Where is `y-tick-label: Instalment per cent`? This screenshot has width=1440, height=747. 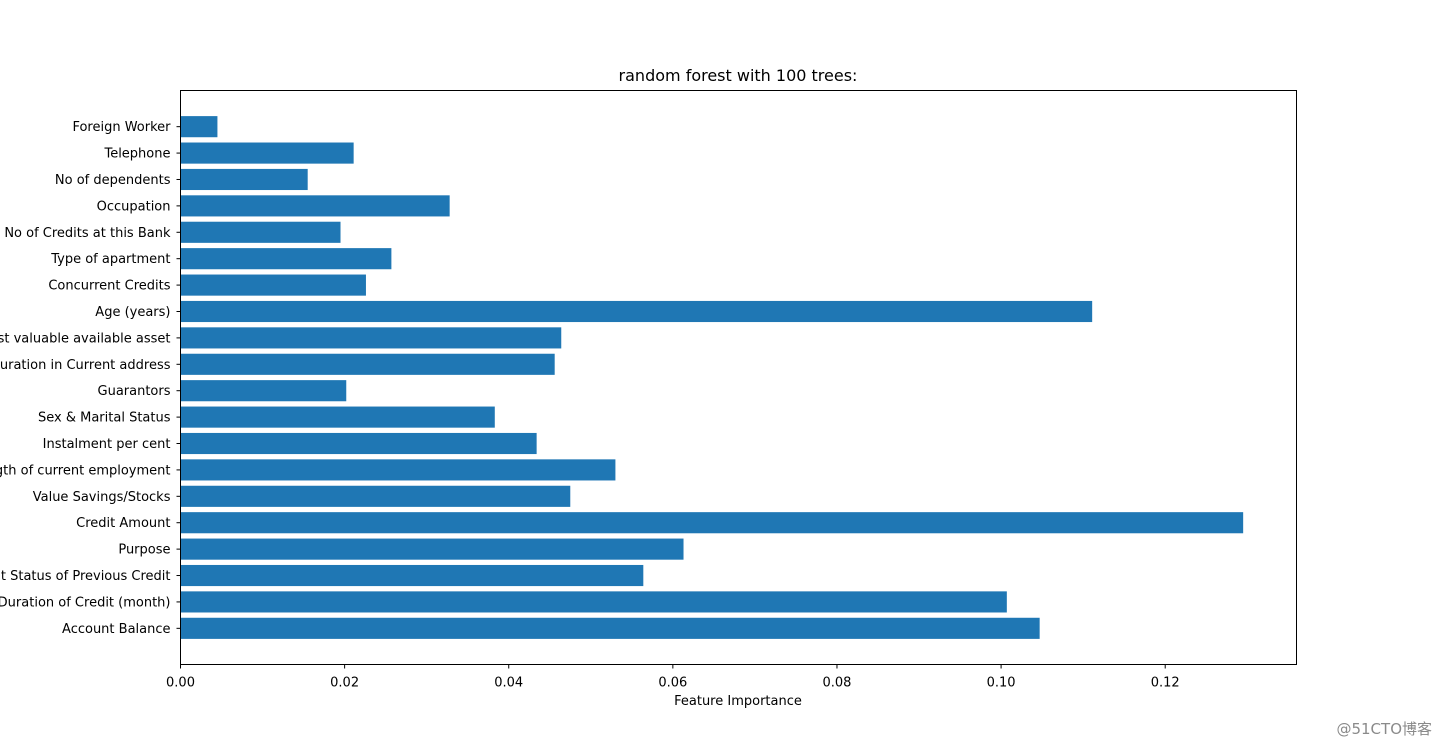
y-tick-label: Instalment per cent is located at coordinates (107, 444).